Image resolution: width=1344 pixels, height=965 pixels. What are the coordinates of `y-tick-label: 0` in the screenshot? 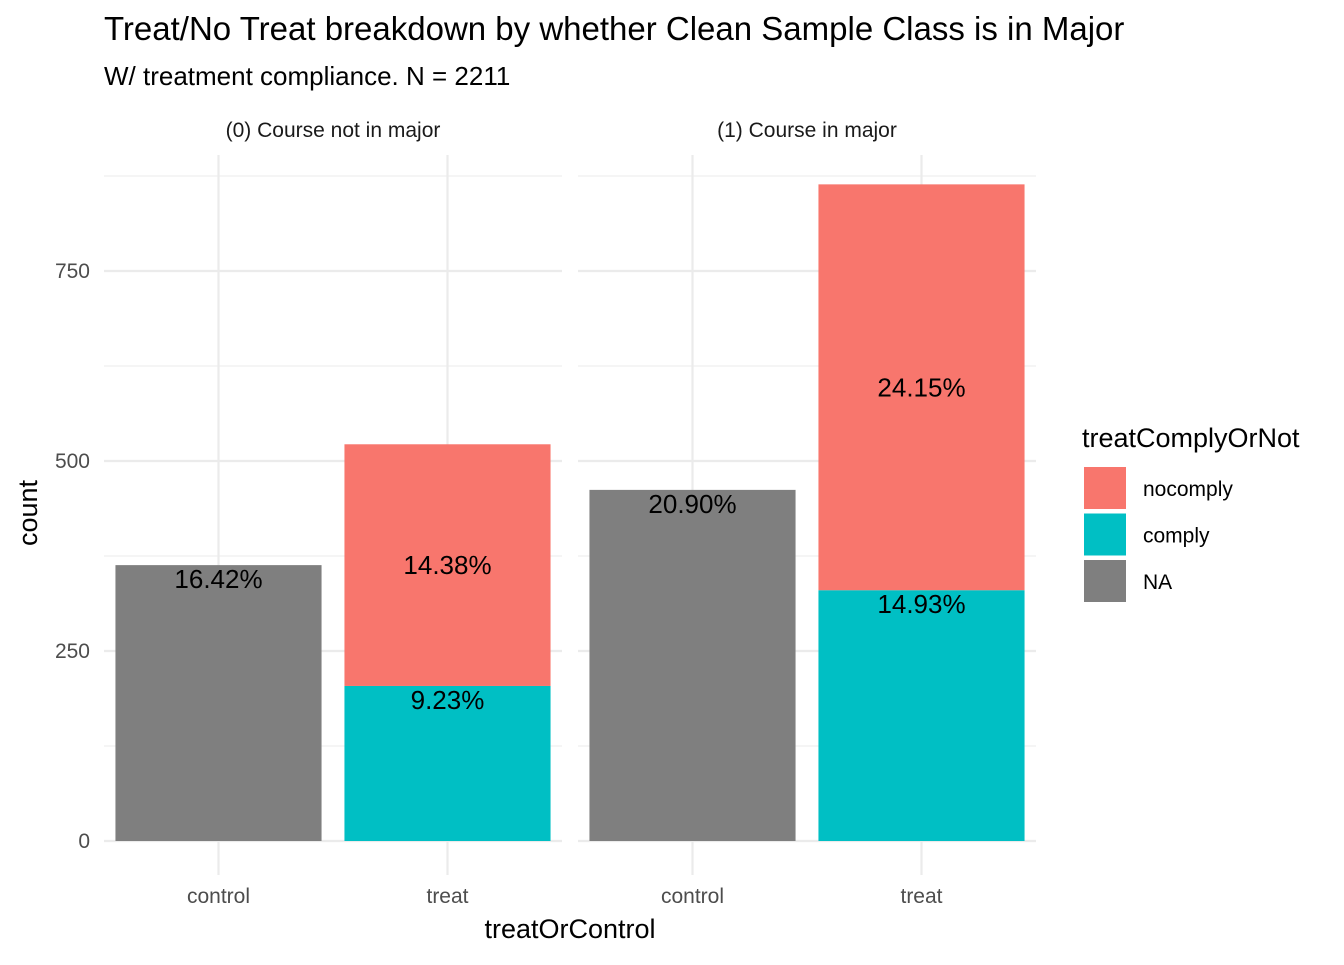 It's located at (84, 841).